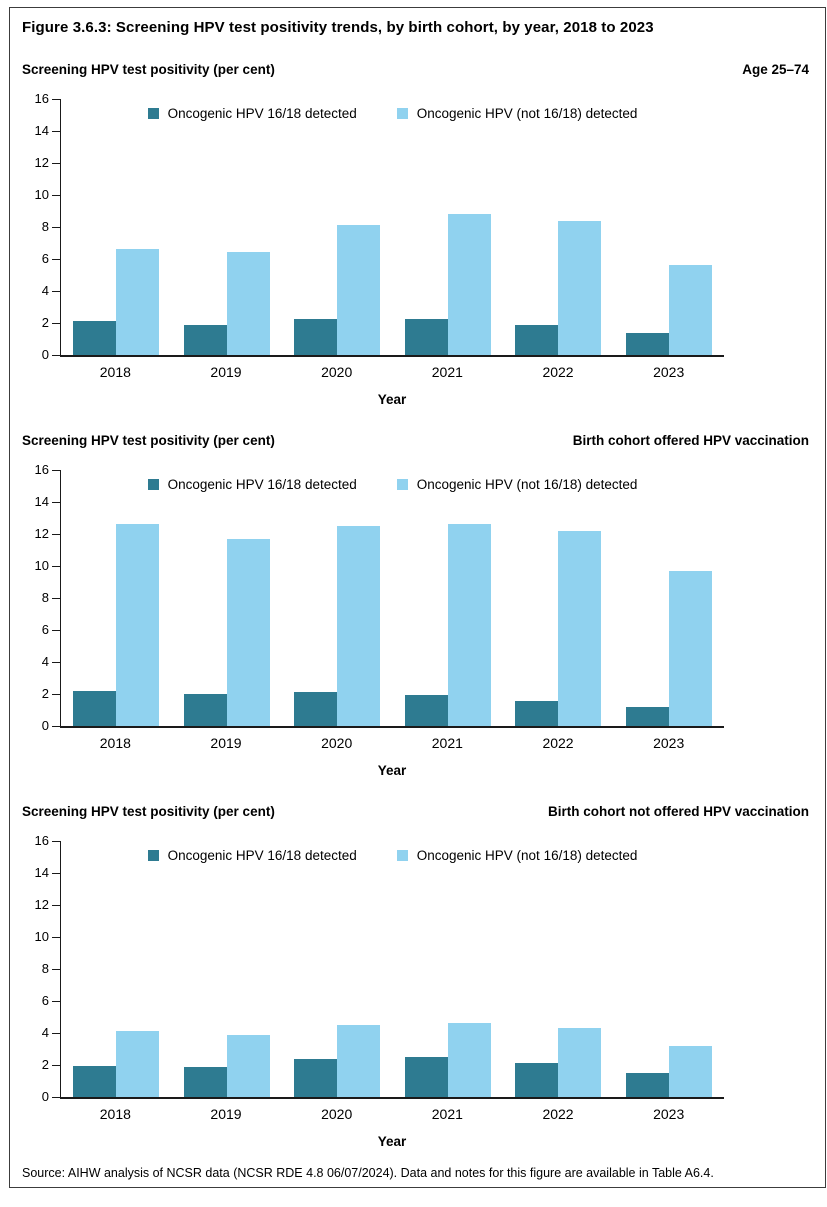  What do you see at coordinates (115, 372) in the screenshot?
I see `x-tick-label: 2018` at bounding box center [115, 372].